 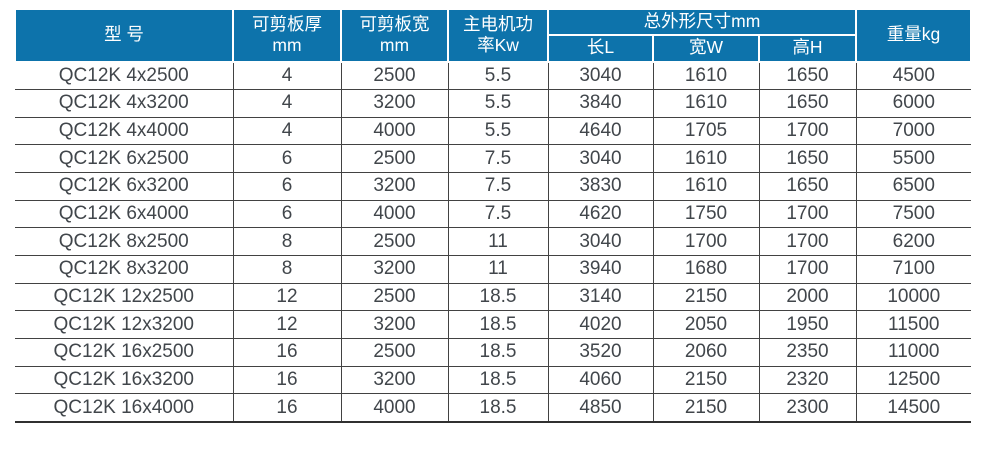 I want to click on table-row: QC12K 12x2500 12 2500 18.5 3140 2150 2000 10000, so click(x=493, y=297).